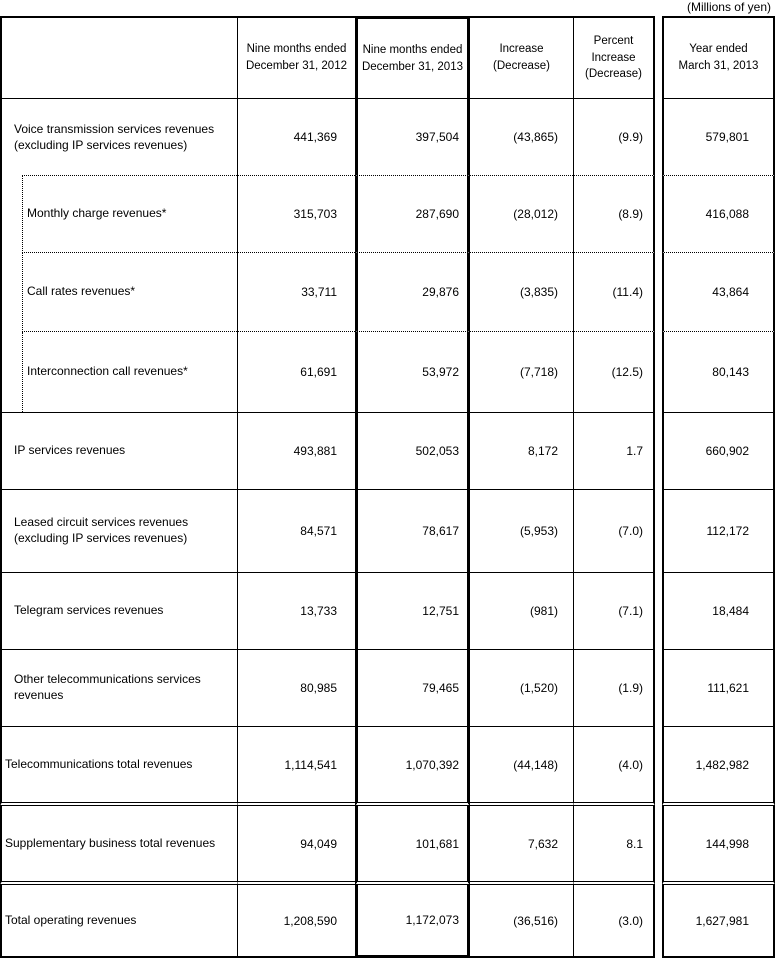 The height and width of the screenshot is (967, 775). I want to click on value-year-ended: 416,088, so click(718, 214).